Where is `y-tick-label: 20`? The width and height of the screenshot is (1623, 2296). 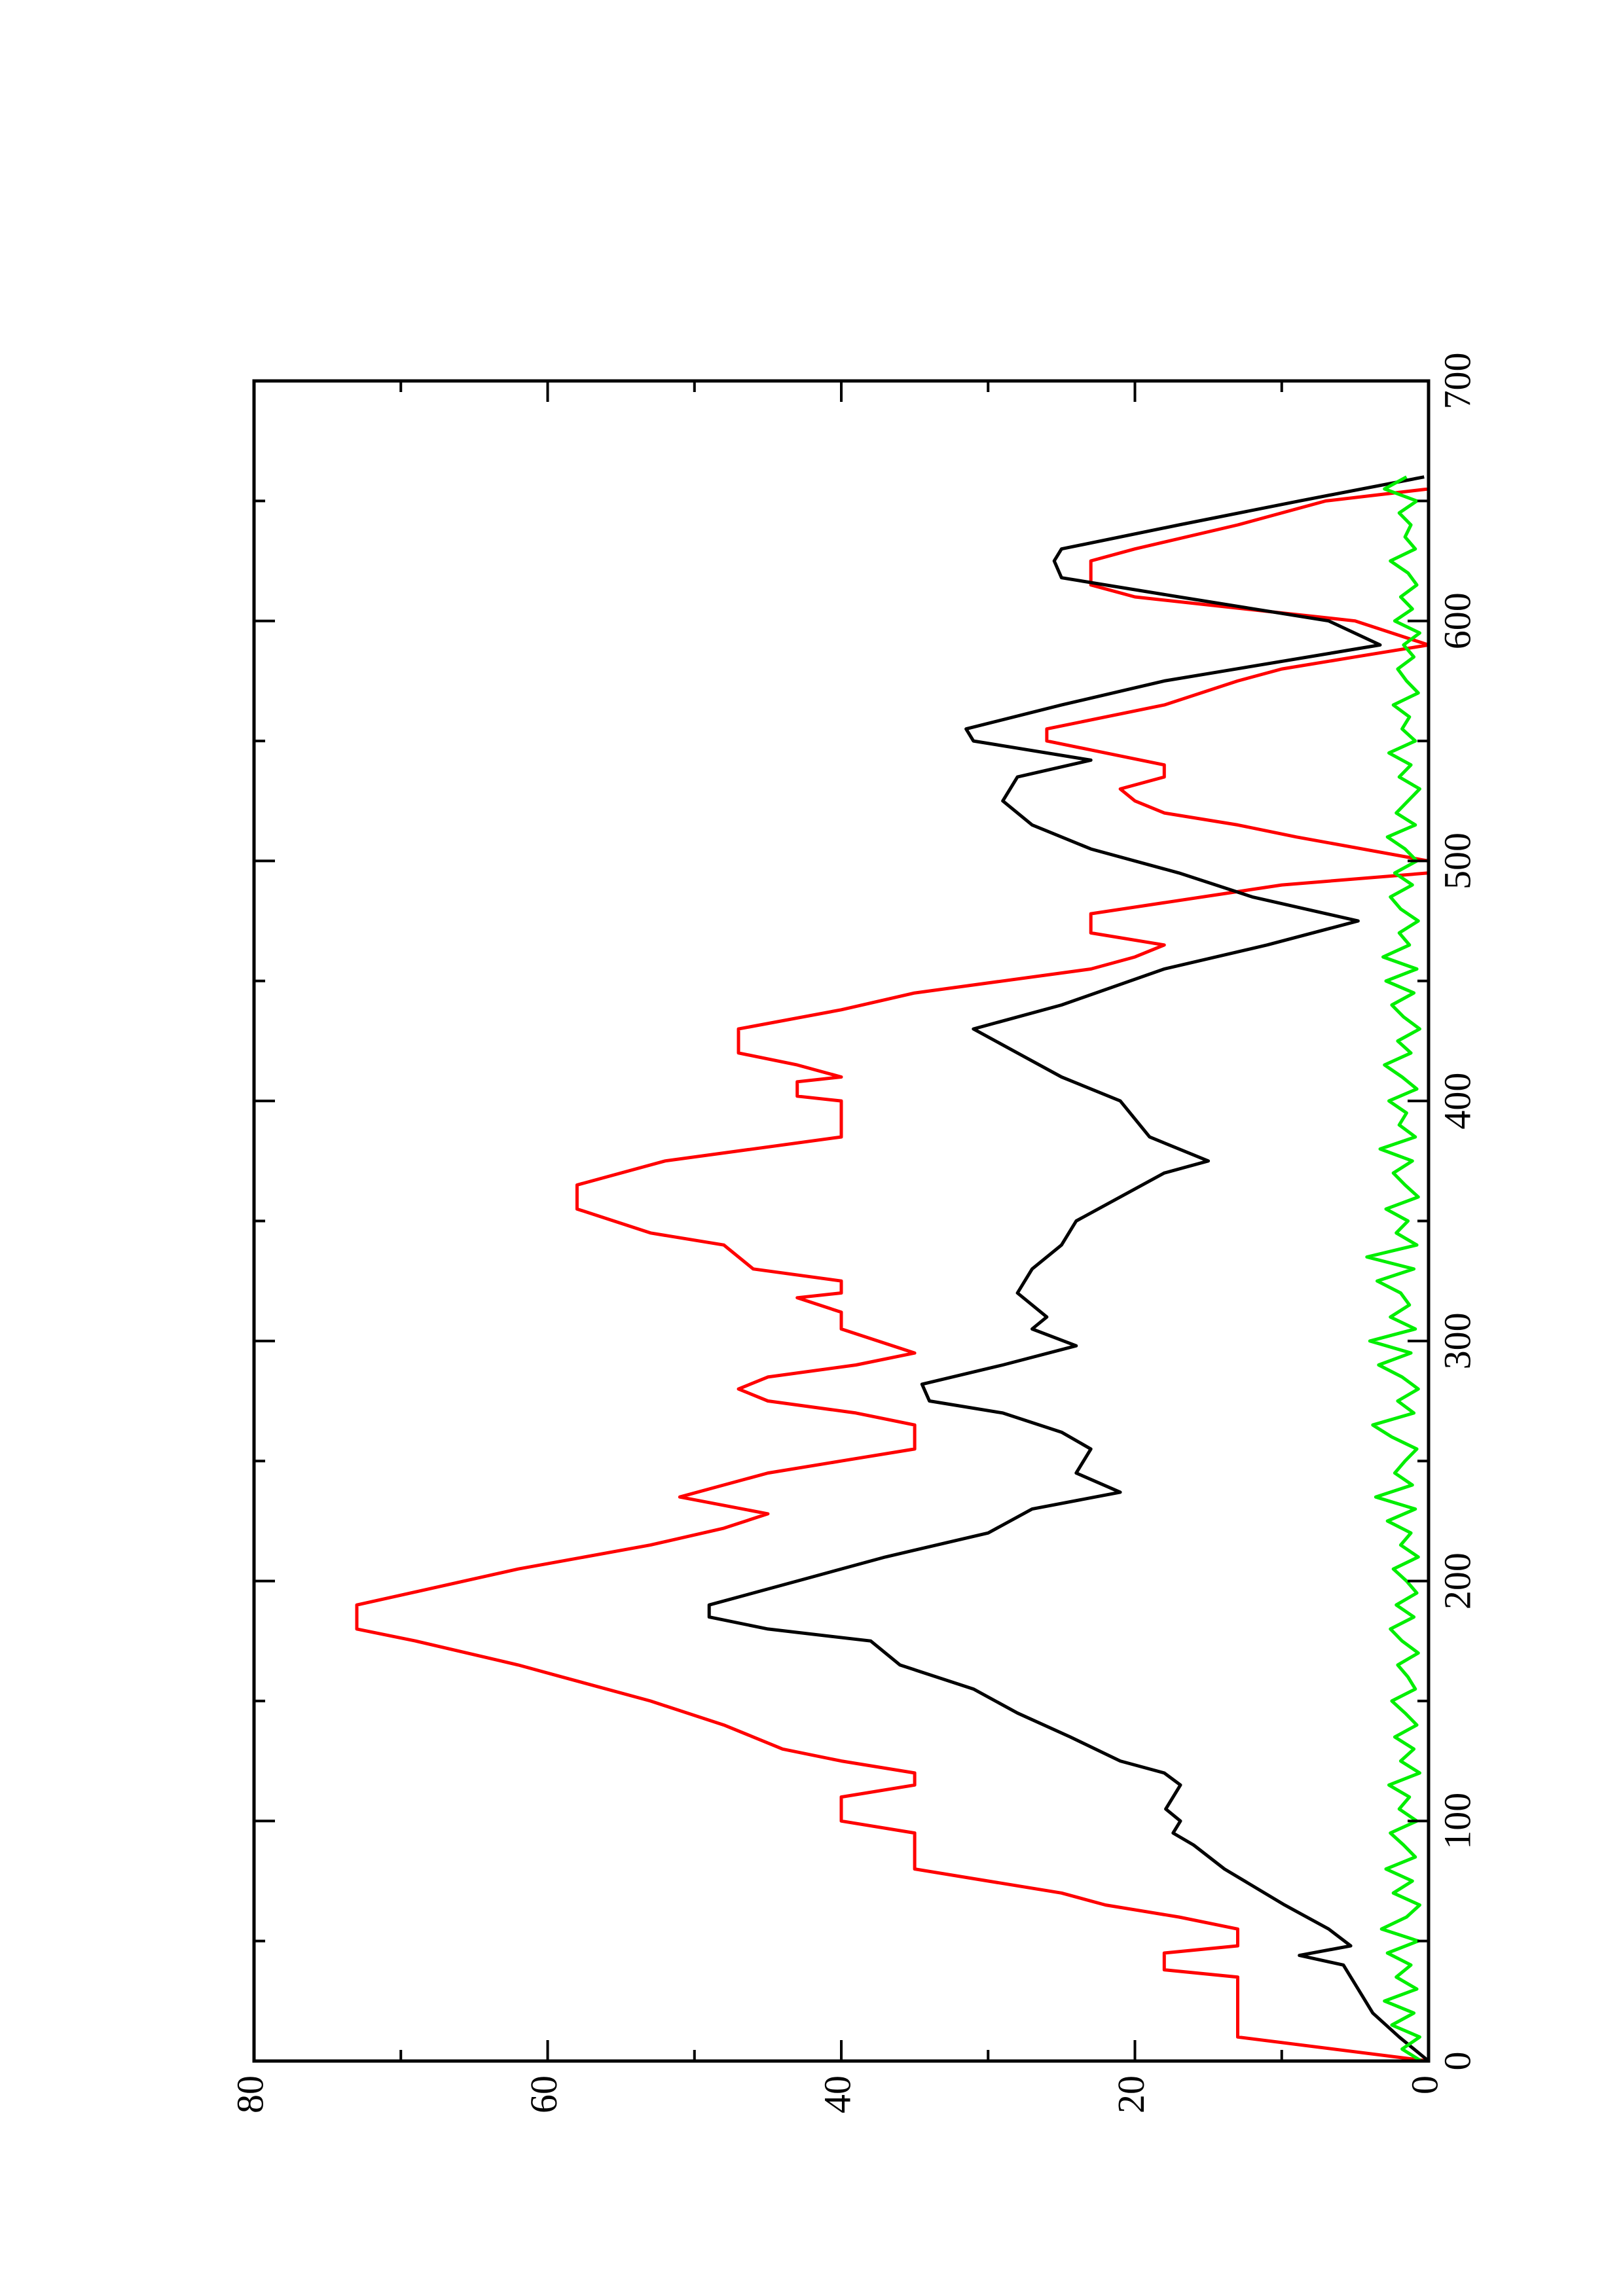 y-tick-label: 20 is located at coordinates (1131, 2094).